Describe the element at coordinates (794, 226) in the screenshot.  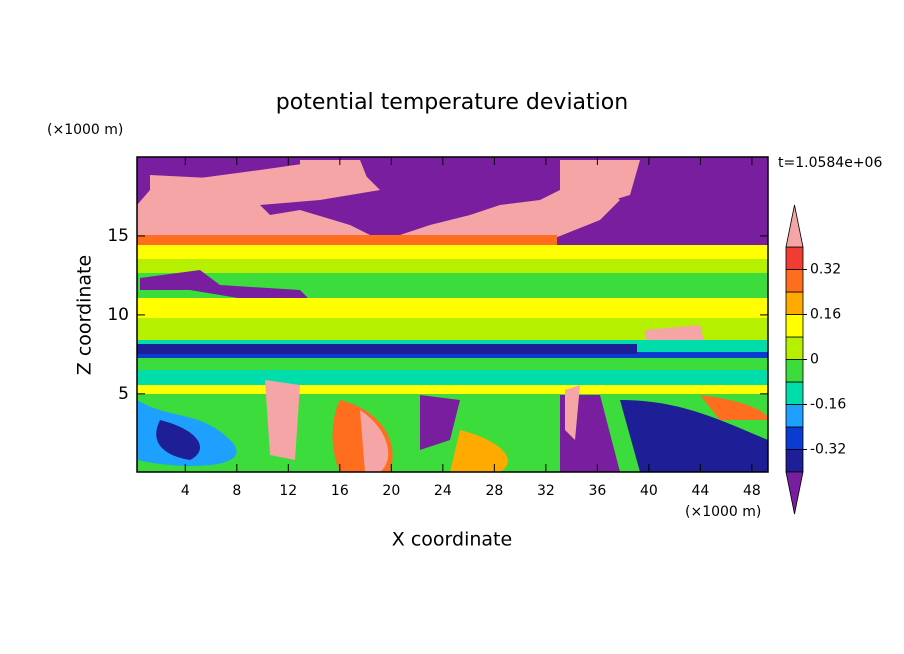
I see `colorbar-extend-high` at that location.